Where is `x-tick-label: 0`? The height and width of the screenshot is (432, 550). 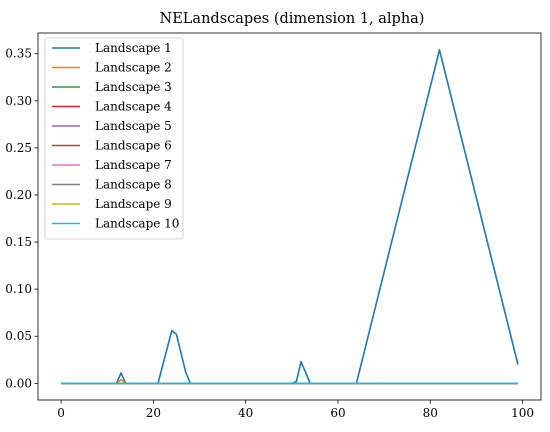 x-tick-label: 0 is located at coordinates (61, 413).